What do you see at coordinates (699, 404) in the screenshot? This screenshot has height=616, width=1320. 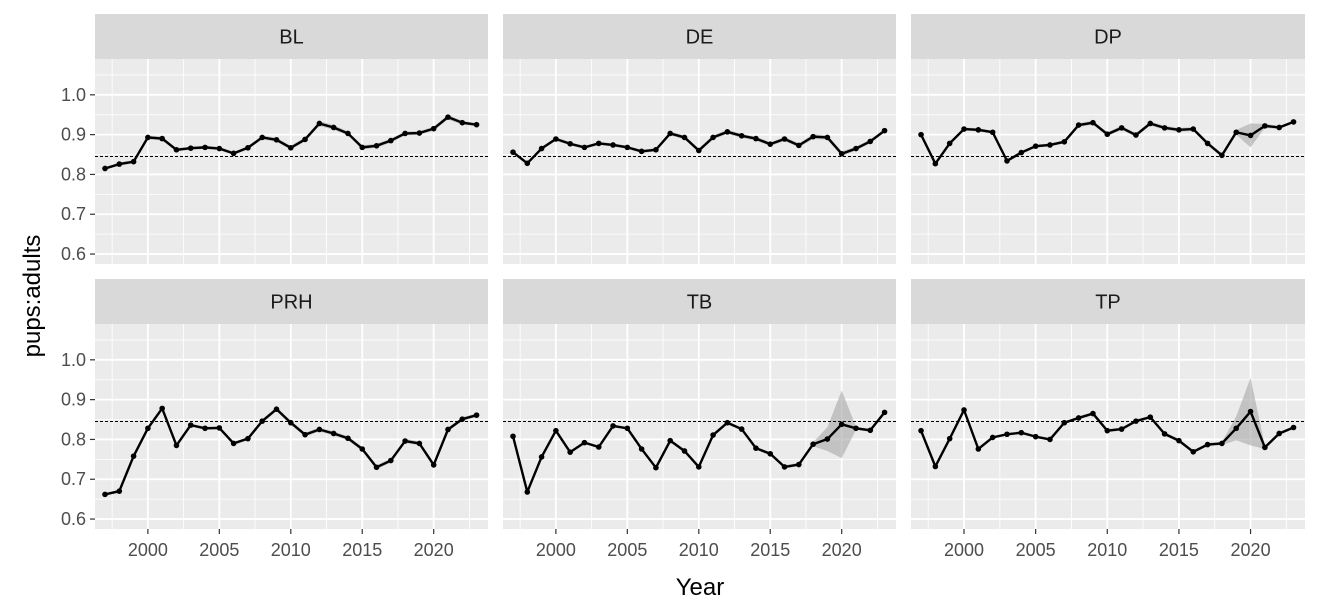 I see `panel-tb: TB` at bounding box center [699, 404].